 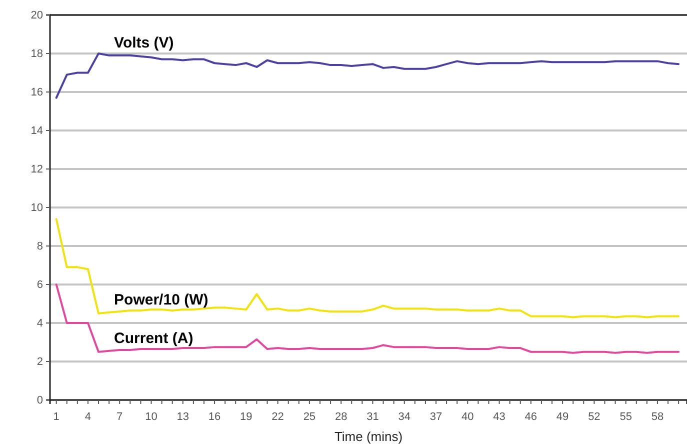 I want to click on y-tick-label: 12, so click(x=36, y=170).